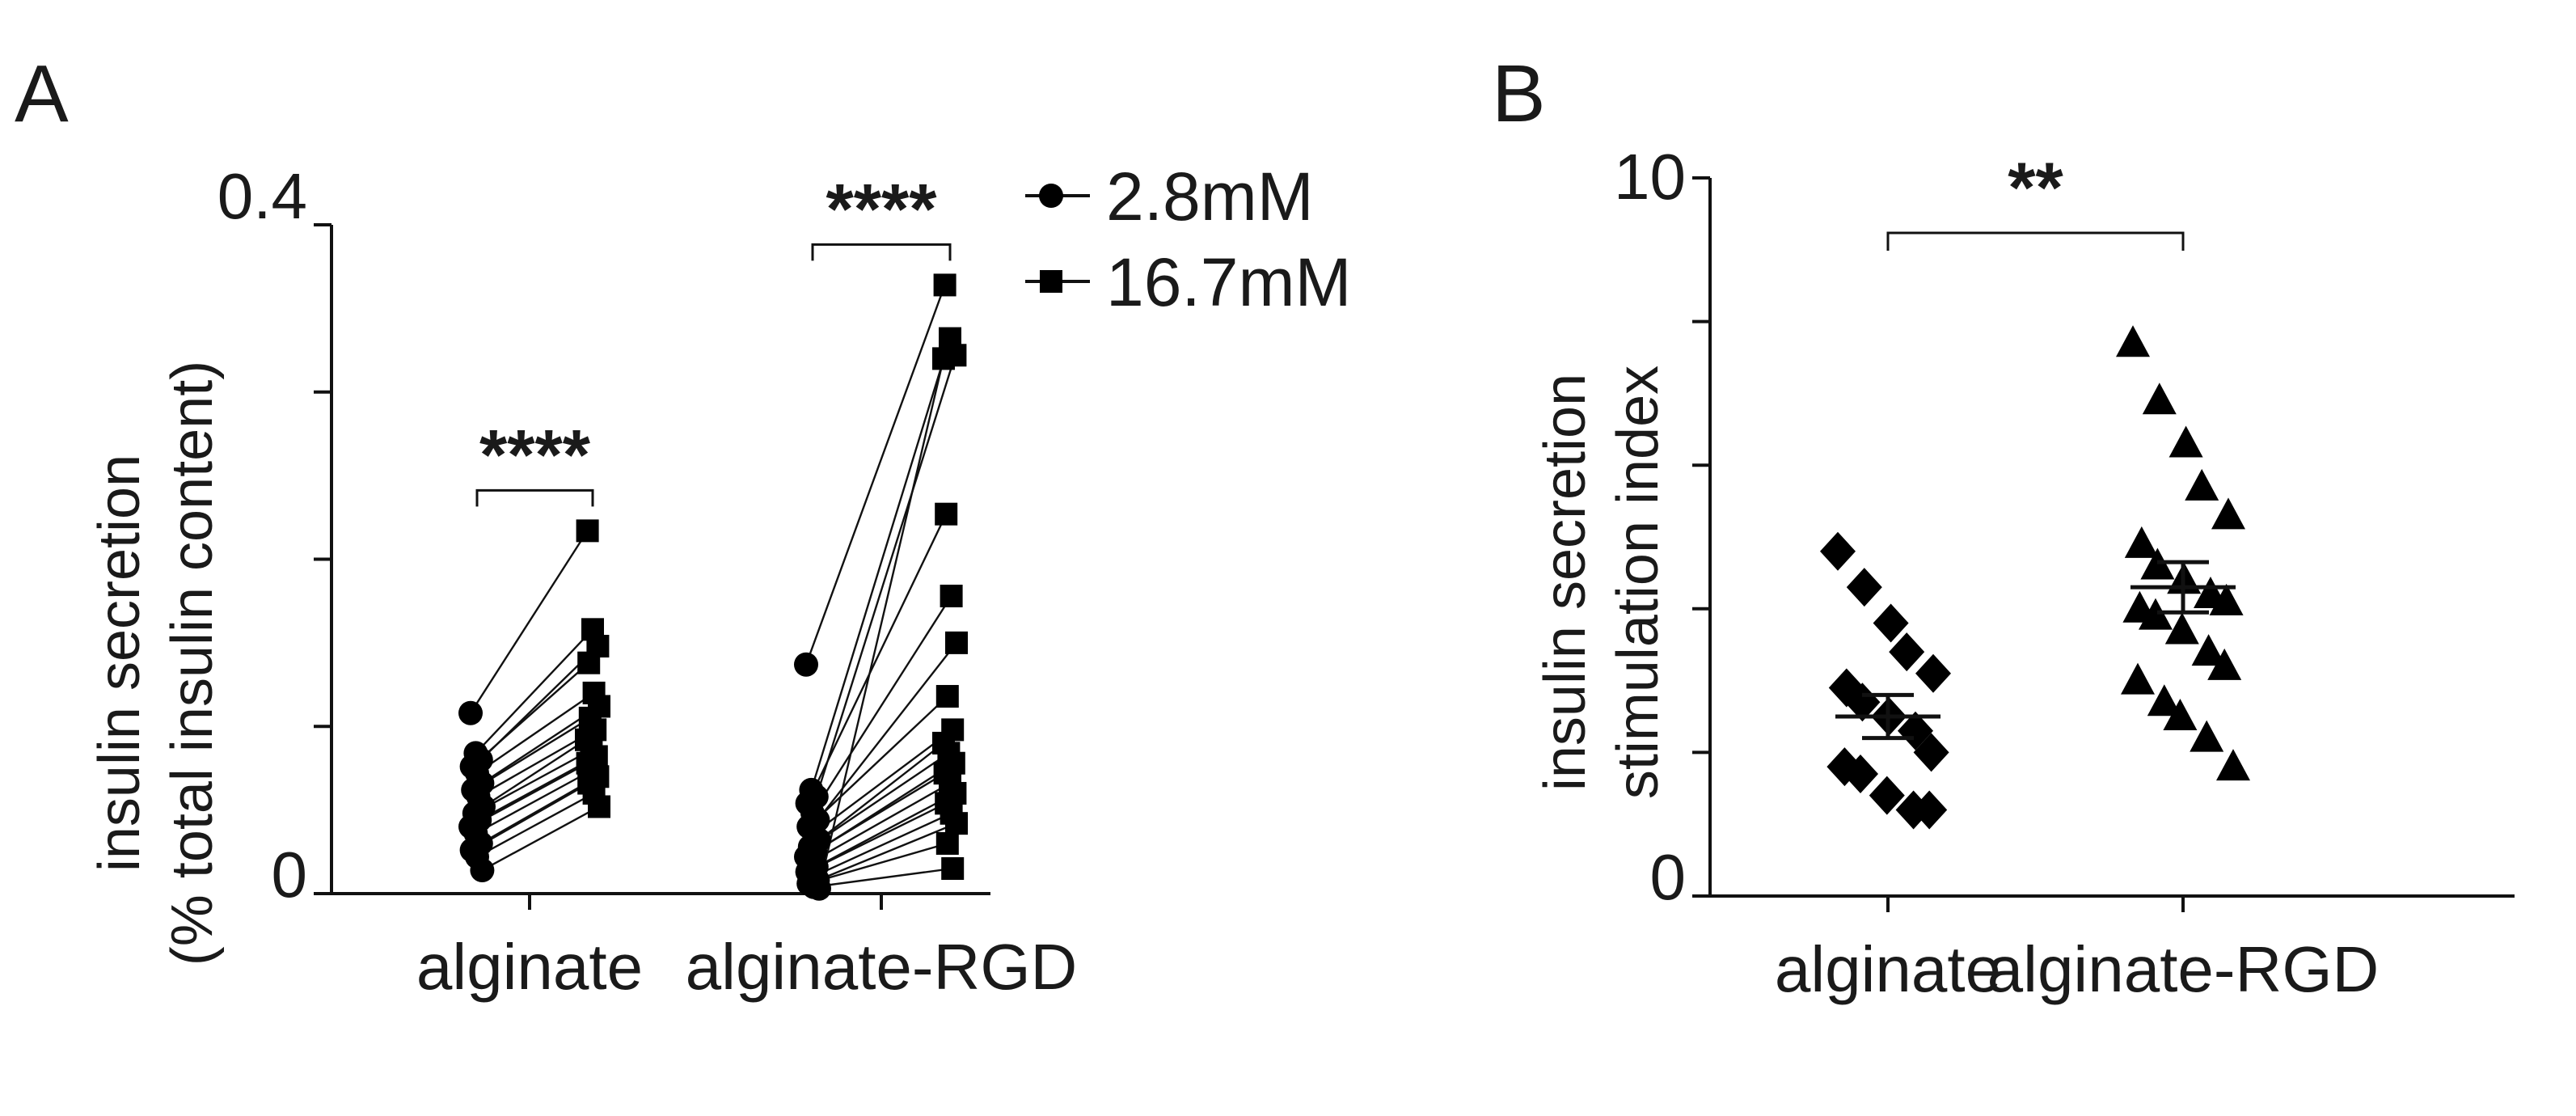 The width and height of the screenshot is (2576, 1116). Describe the element at coordinates (1188, 240) in the screenshot. I see `panel-a-legend: 2.8mM 16.7mM` at that location.